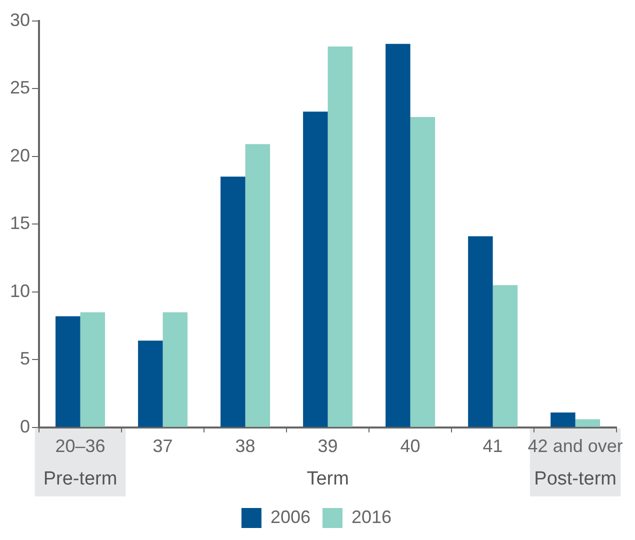  I want to click on y-tick-label: 10, so click(20, 290).